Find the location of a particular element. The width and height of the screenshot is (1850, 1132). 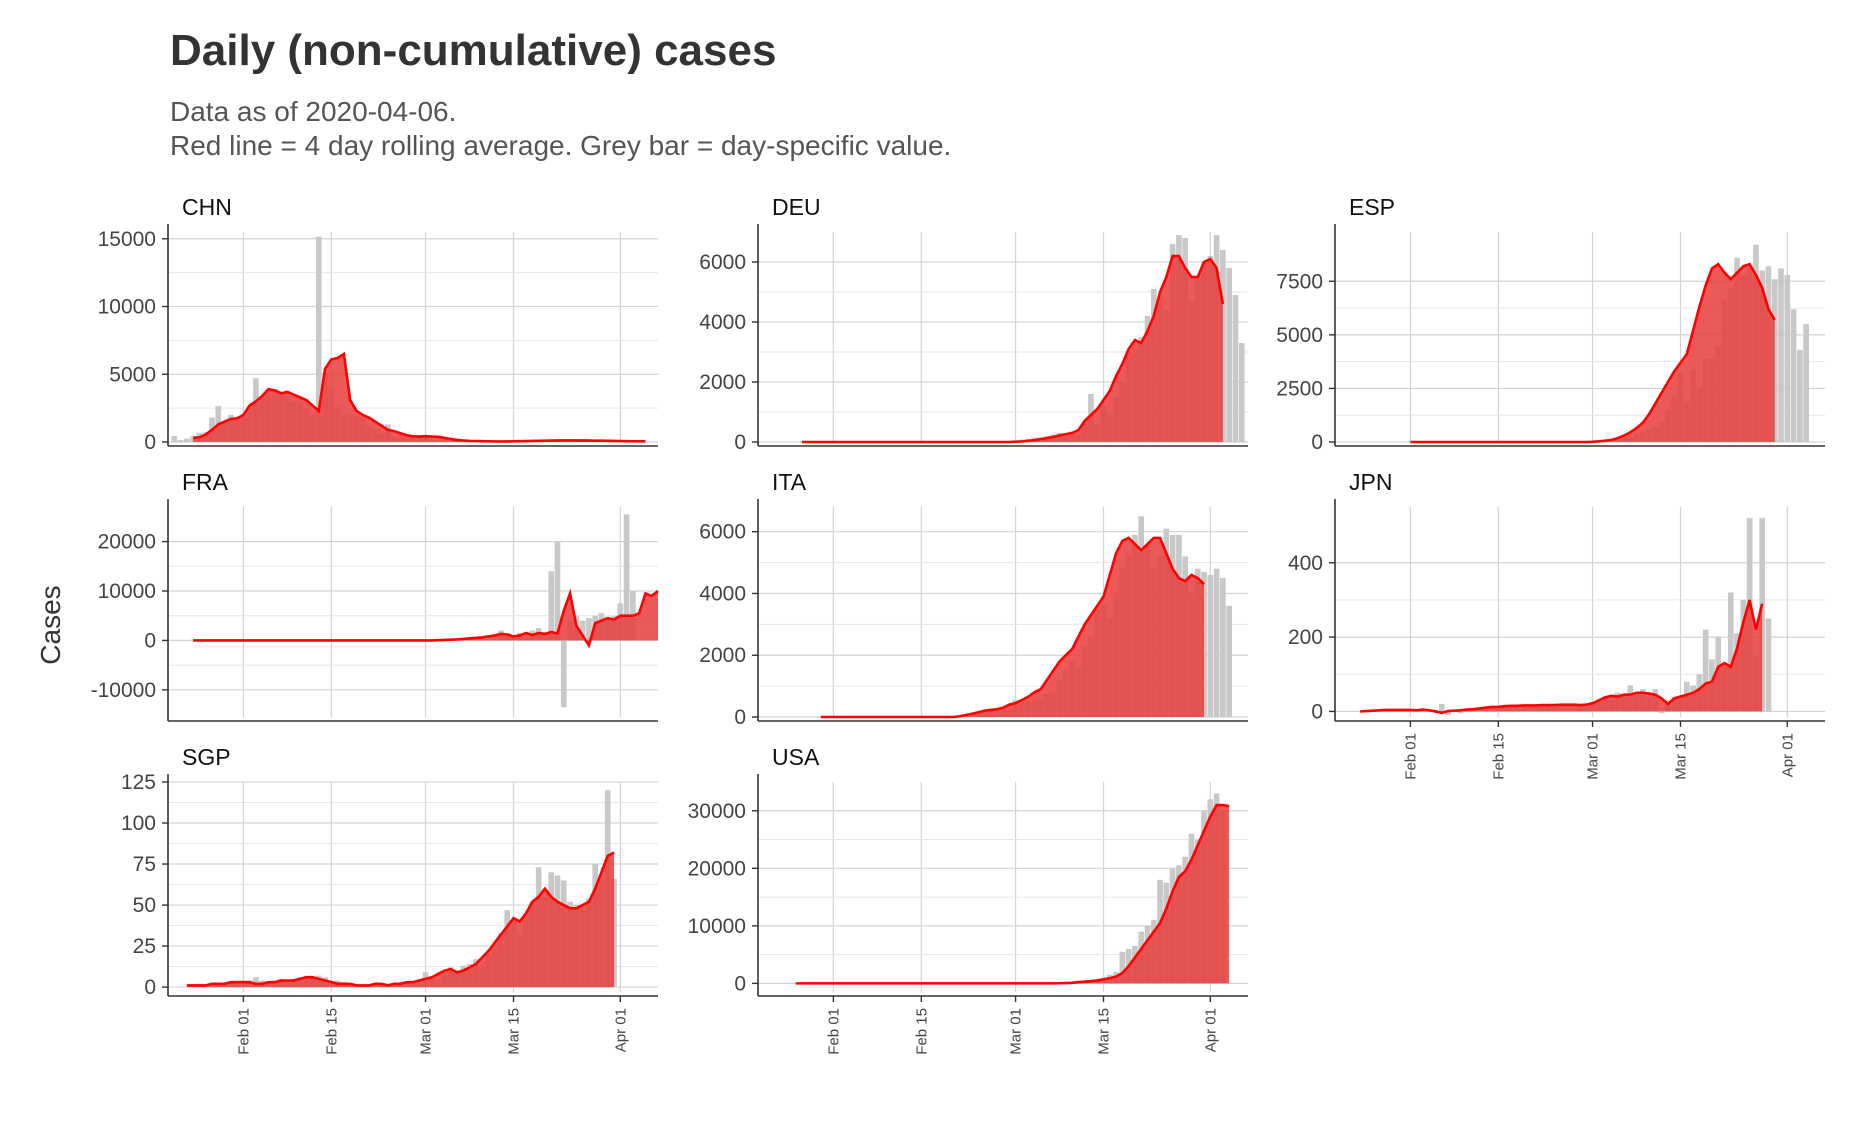

y-tick-label: -10000 is located at coordinates (123, 690).